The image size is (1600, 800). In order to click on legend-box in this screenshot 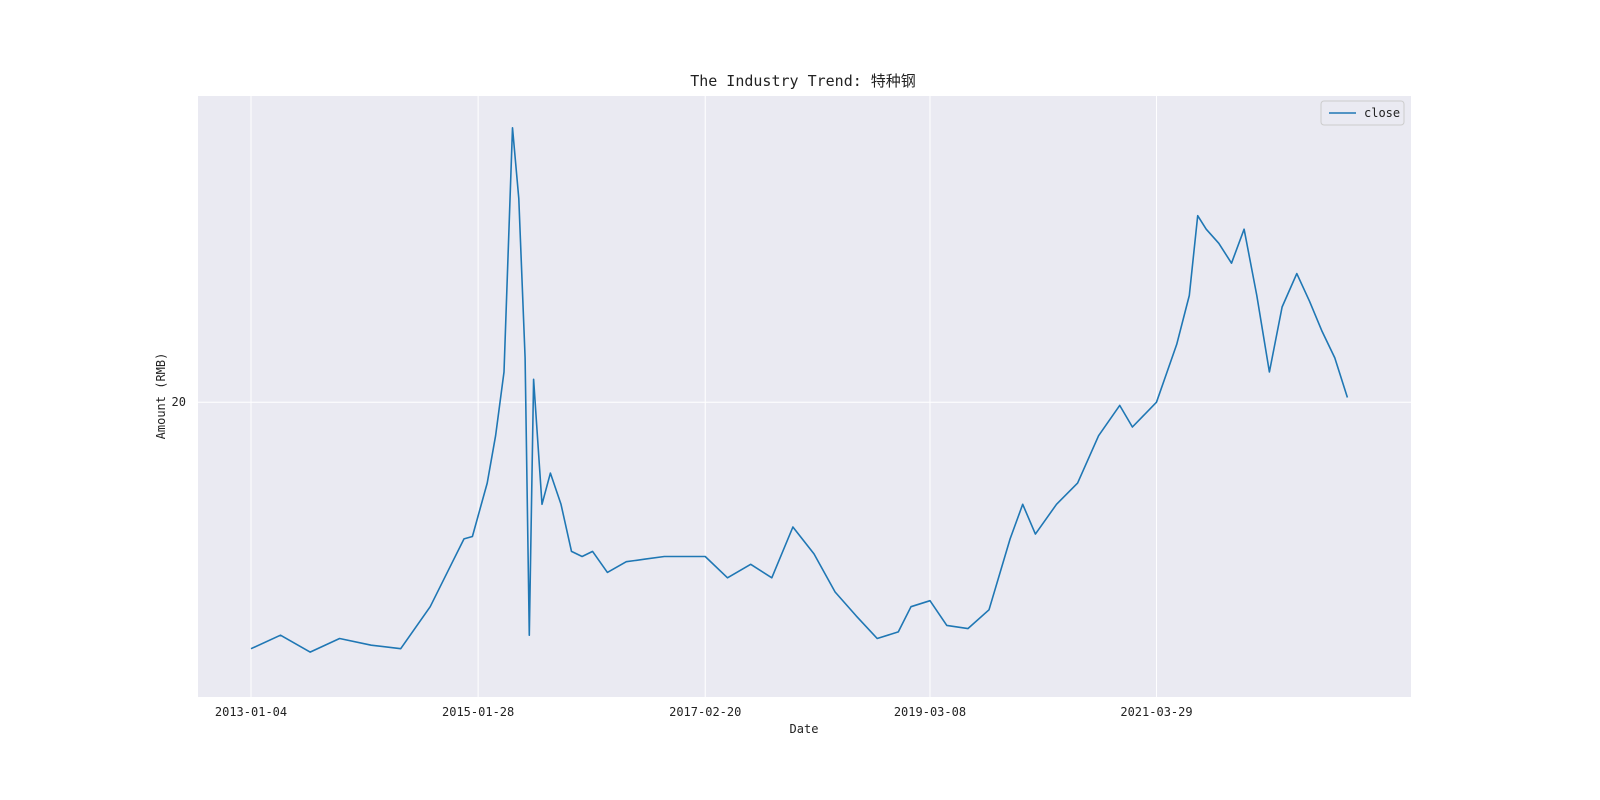, I will do `click(1362, 113)`.